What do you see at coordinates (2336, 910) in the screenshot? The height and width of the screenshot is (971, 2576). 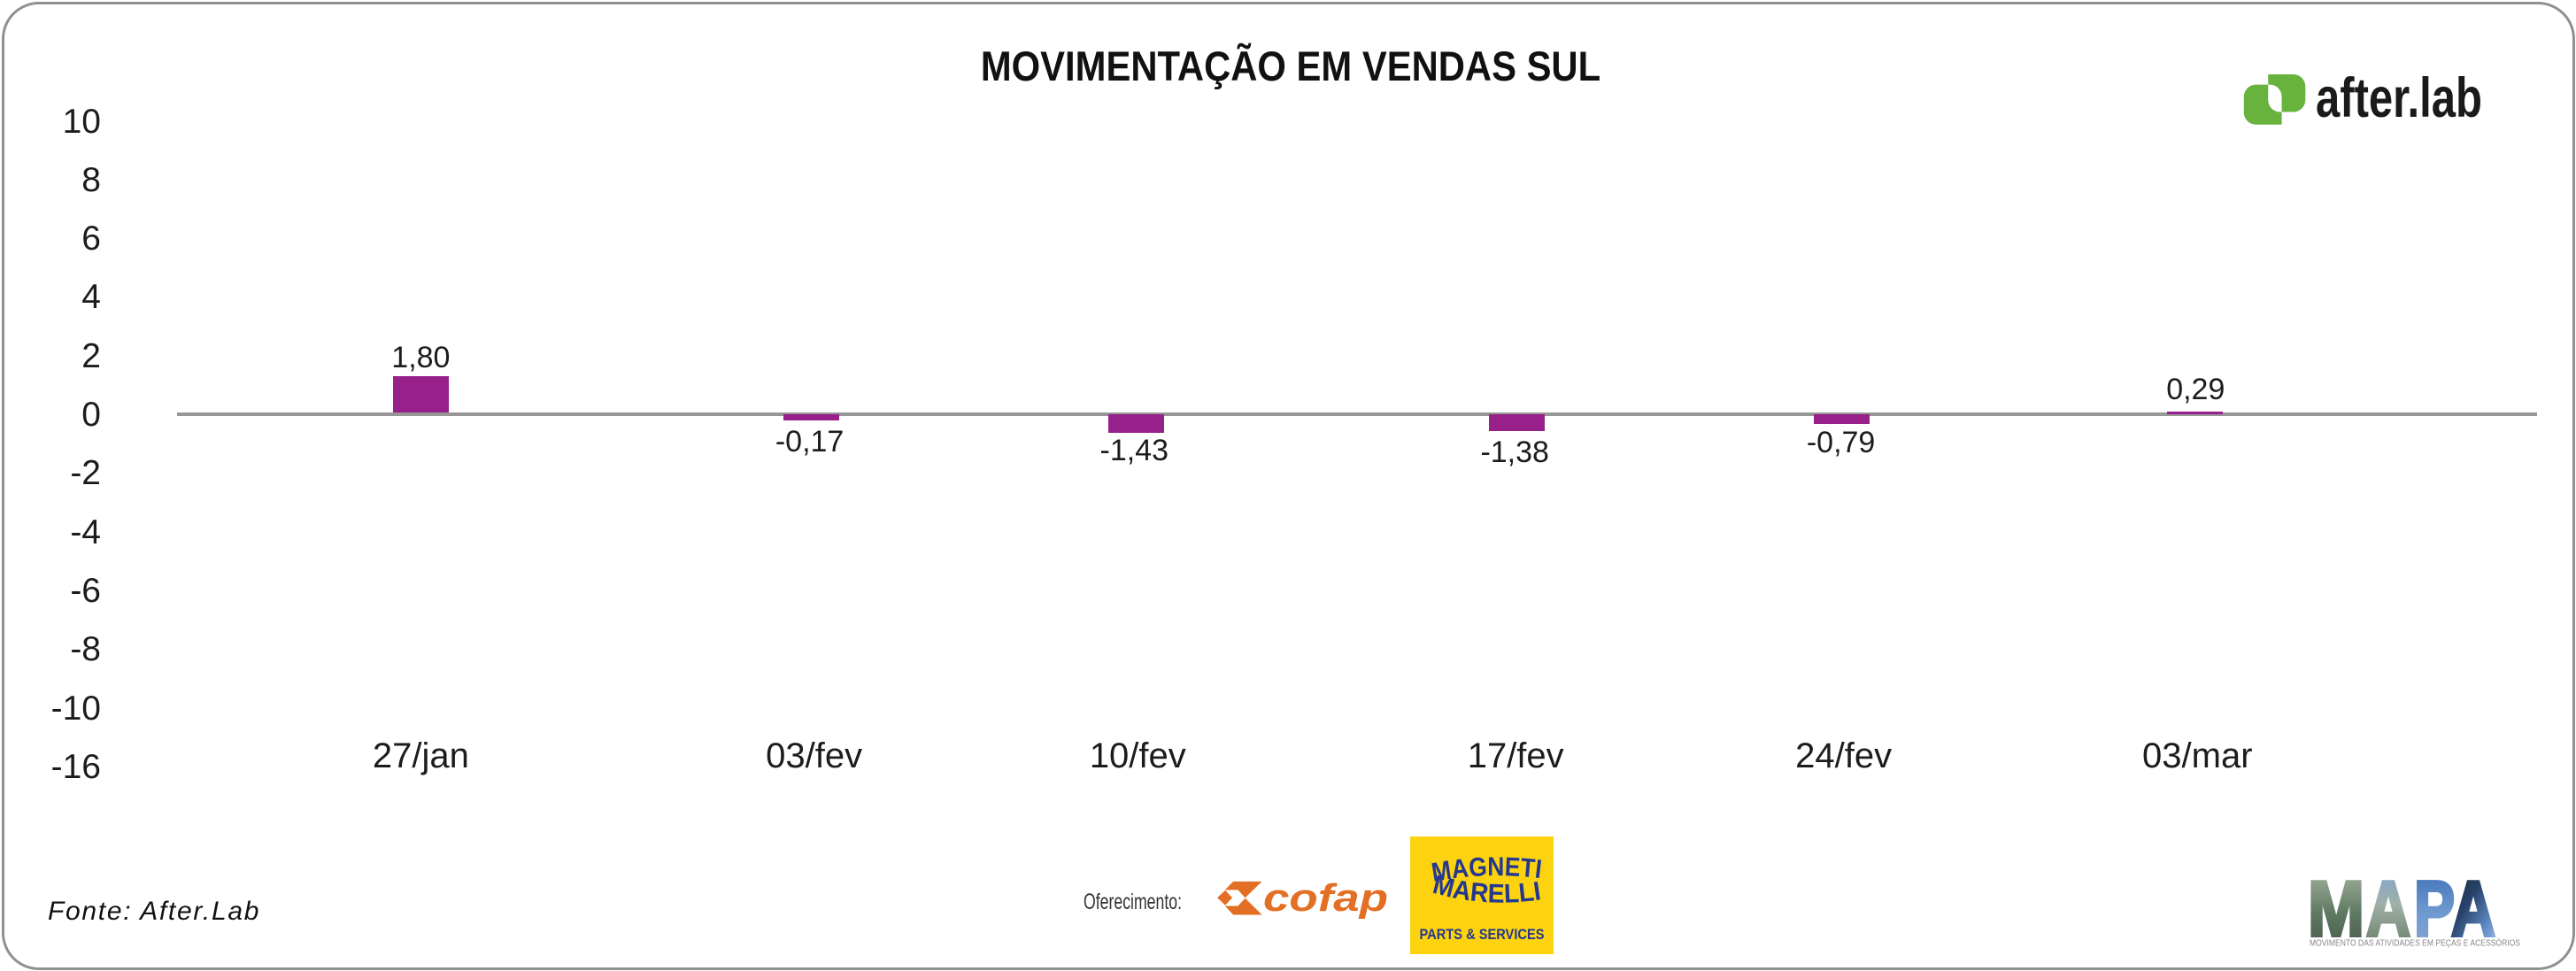 I see `svg-text: M` at bounding box center [2336, 910].